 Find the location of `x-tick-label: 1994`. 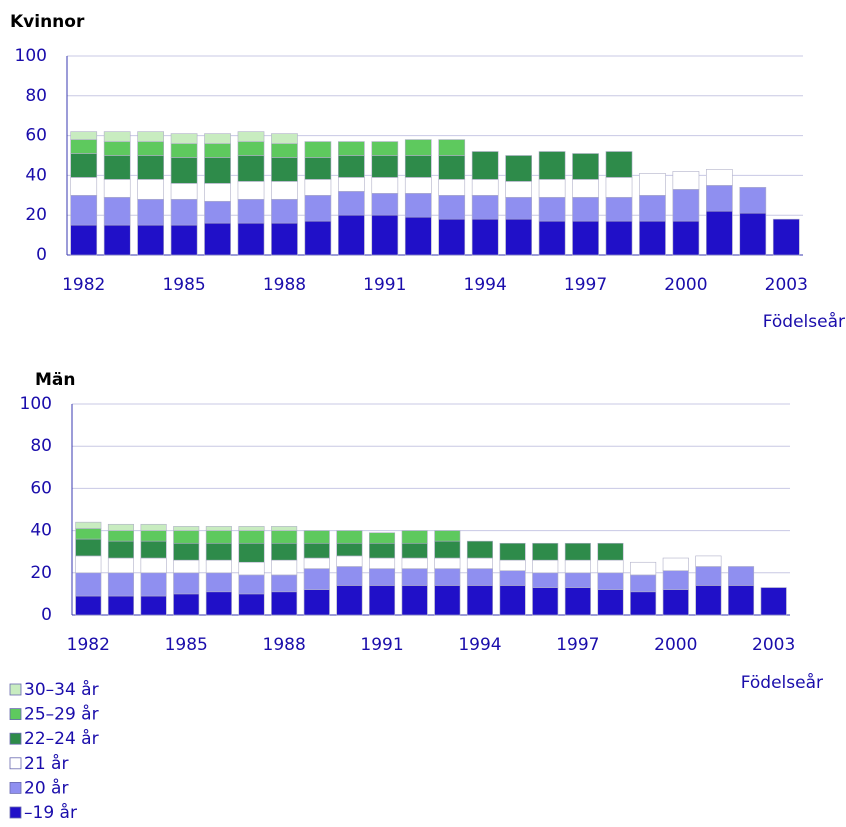

x-tick-label: 1994 is located at coordinates (479, 645).